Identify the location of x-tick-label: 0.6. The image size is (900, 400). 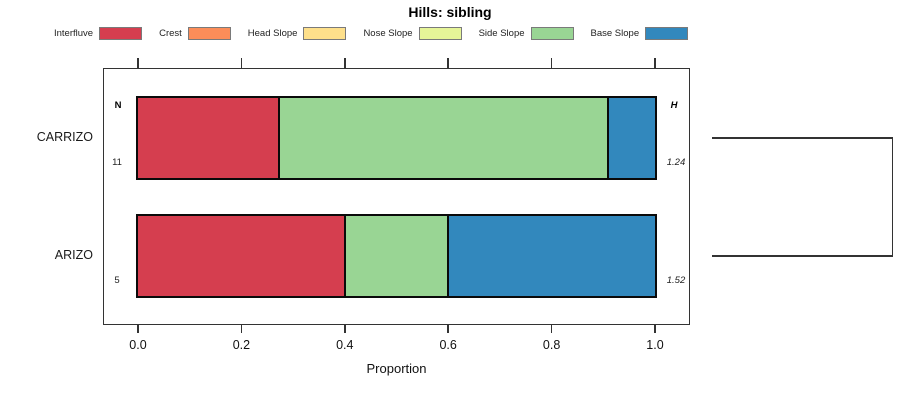
(448, 345).